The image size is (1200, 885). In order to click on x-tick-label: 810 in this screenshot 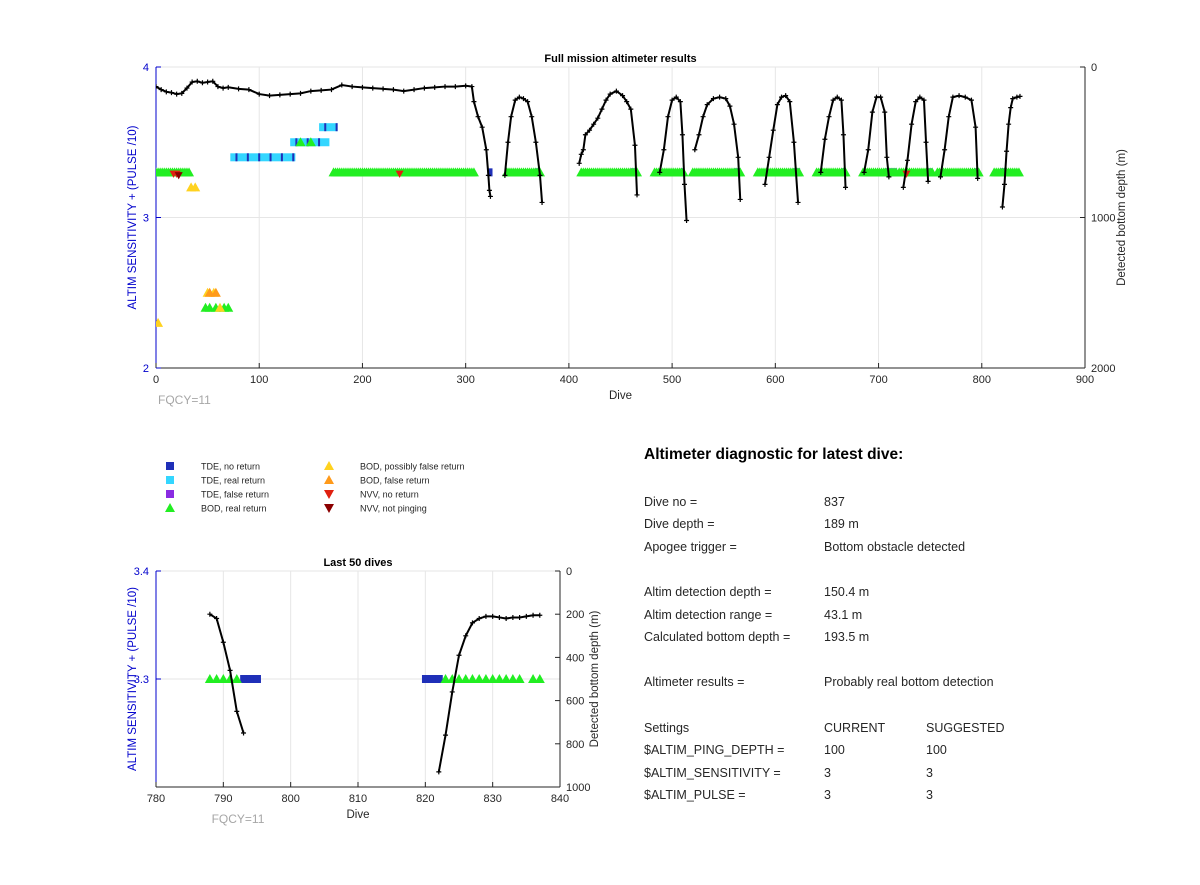, I will do `click(358, 799)`.